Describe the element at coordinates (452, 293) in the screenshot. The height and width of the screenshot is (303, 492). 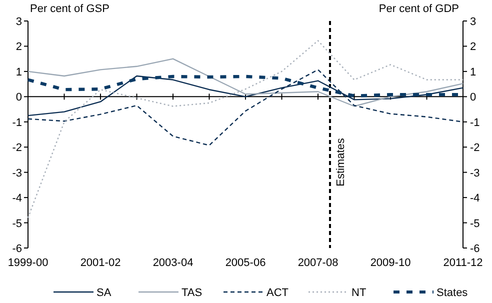
I see `legend-label: States` at that location.